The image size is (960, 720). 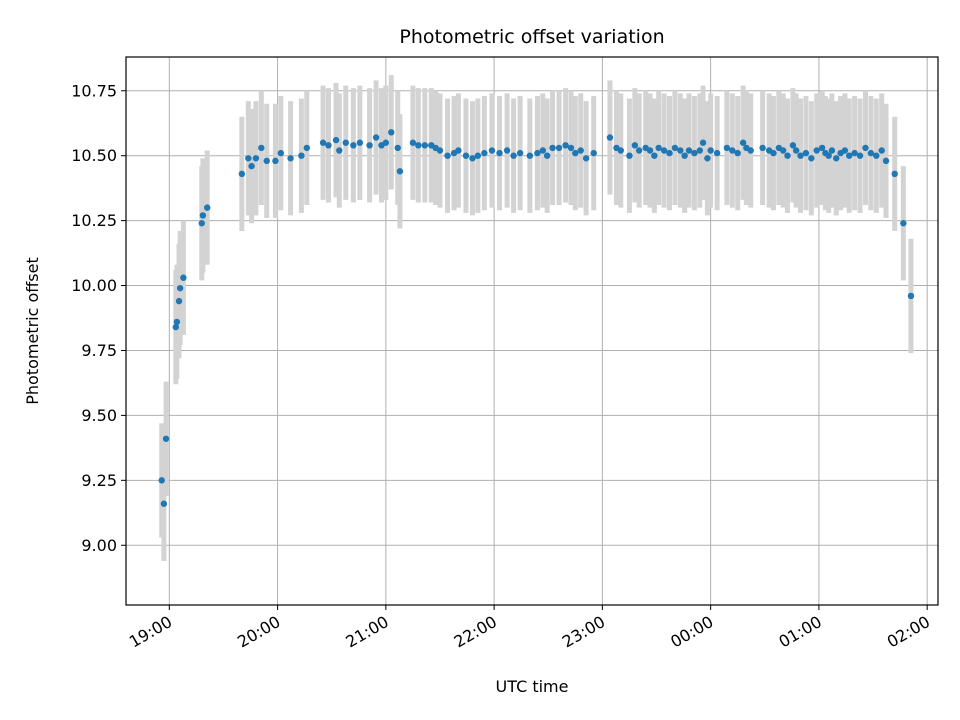 I want to click on y-tick-label: 10.00, so click(x=94, y=285).